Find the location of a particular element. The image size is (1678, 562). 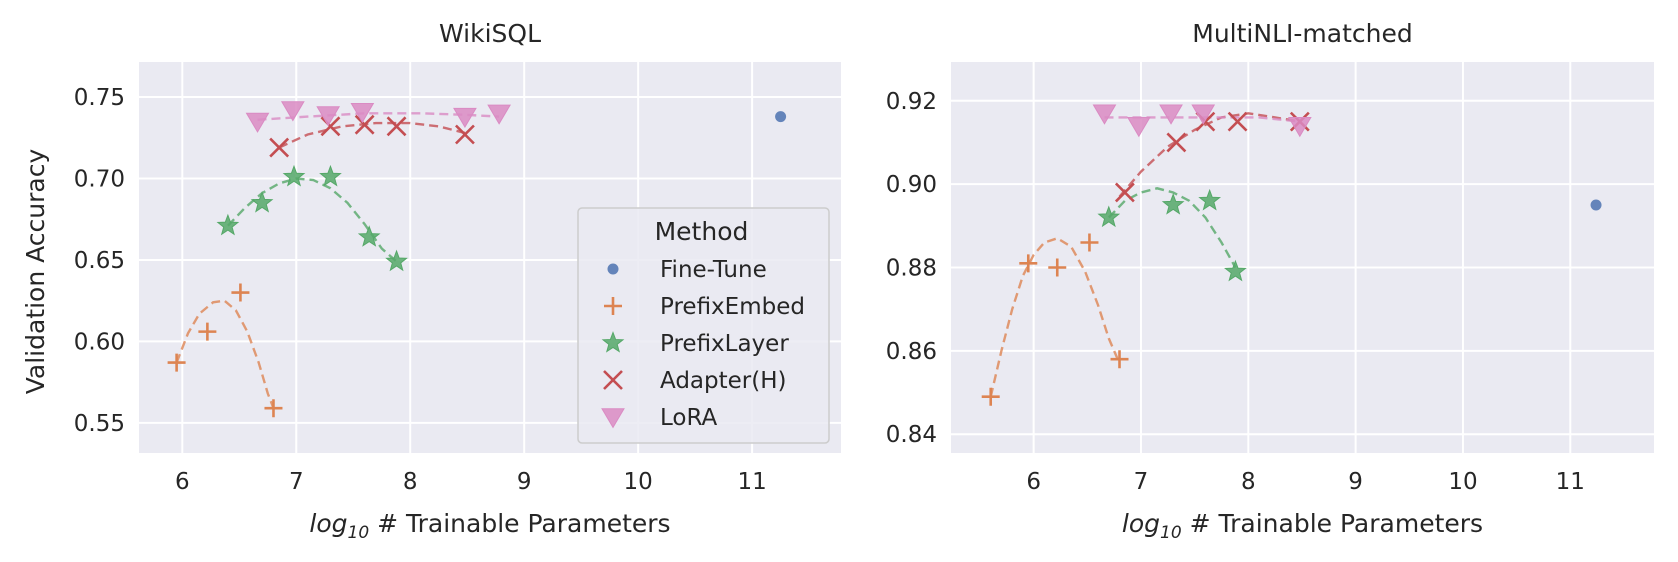

chart-title: WikiSQL is located at coordinates (490, 33).